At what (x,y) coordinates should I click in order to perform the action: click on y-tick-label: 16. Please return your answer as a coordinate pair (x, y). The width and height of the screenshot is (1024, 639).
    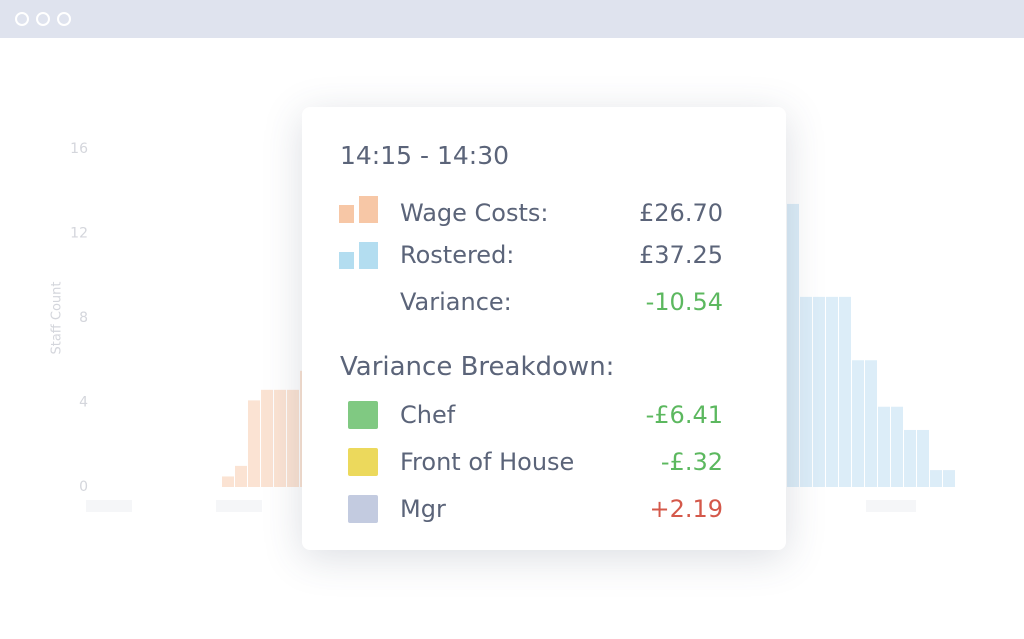
    Looking at the image, I should click on (79, 149).